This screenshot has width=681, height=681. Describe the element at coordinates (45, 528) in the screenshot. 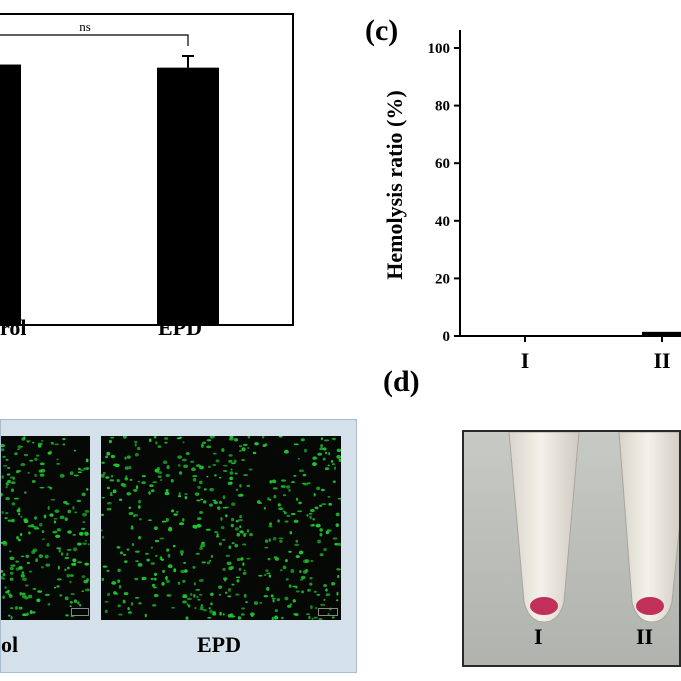

I see `control-micrograph` at that location.